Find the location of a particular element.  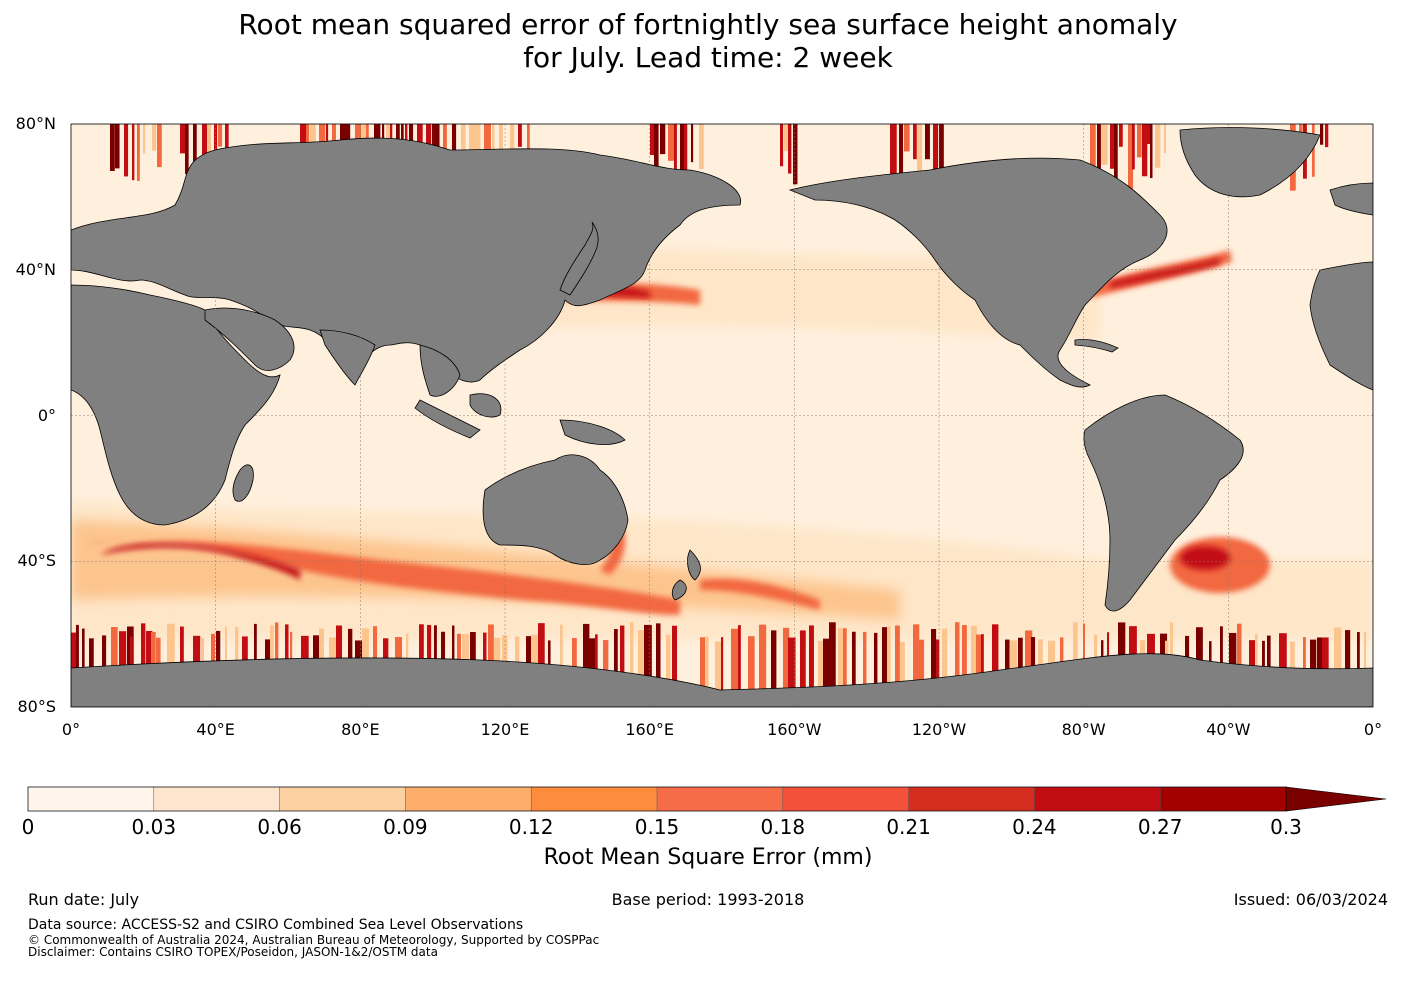

colorbar-tick-label: 0.24 is located at coordinates (1034, 827).